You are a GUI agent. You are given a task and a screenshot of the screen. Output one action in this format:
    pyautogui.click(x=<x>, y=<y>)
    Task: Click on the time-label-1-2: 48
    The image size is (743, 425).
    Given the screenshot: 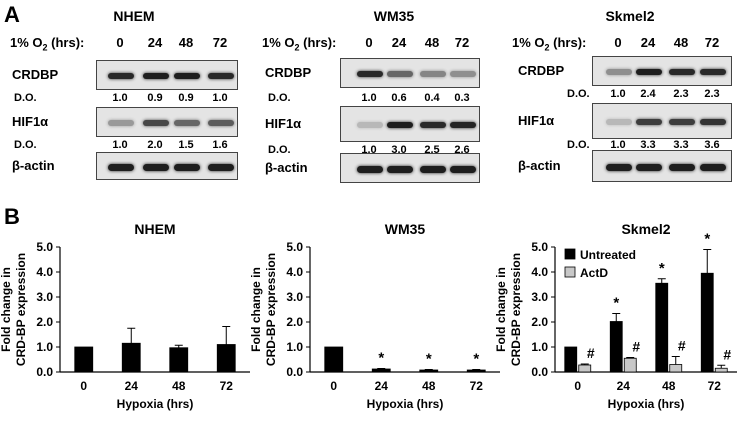 What is the action you would take?
    pyautogui.click(x=432, y=42)
    